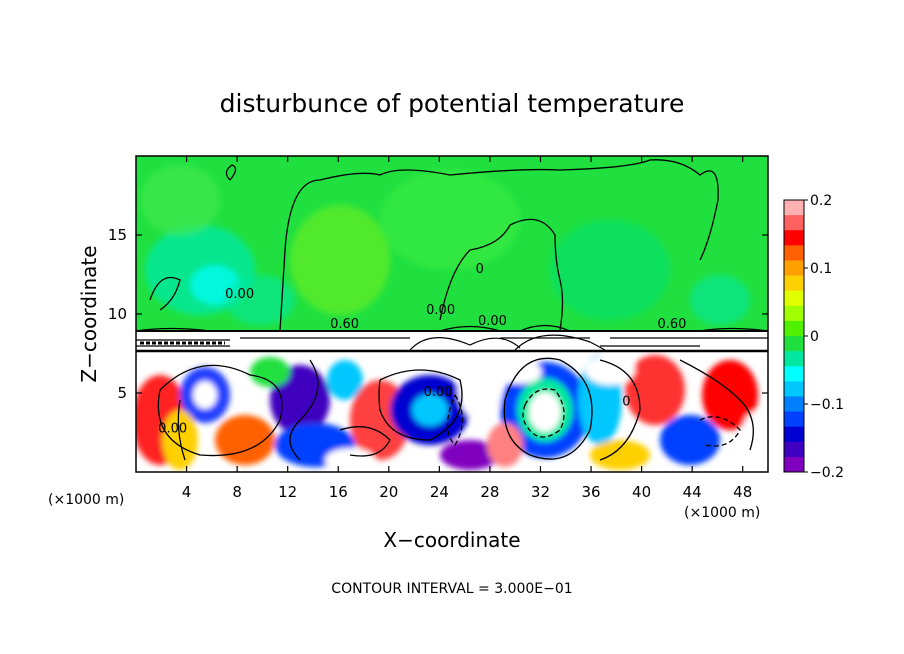 This screenshot has height=654, width=904. What do you see at coordinates (452, 103) in the screenshot?
I see `chart-title: disturbunce of potential temperature` at bounding box center [452, 103].